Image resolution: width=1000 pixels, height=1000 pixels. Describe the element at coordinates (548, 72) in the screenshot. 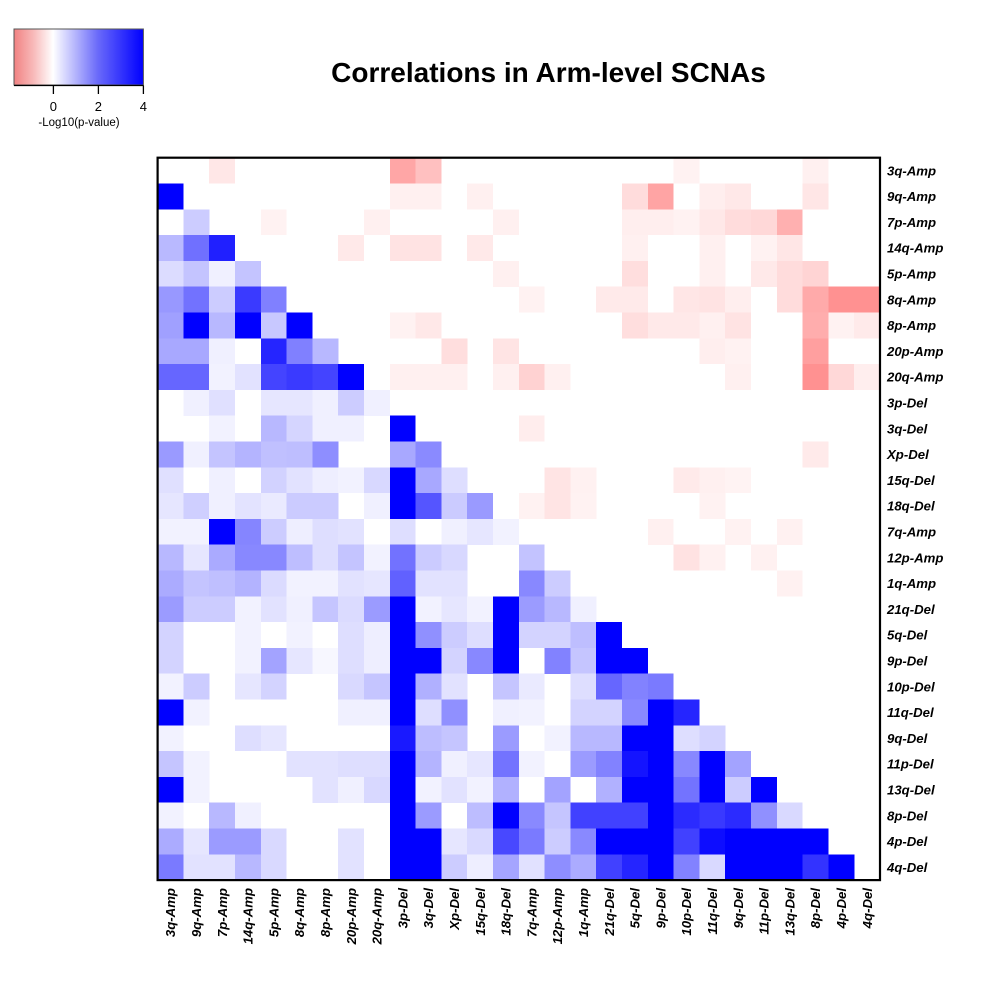

I see `svg-text:Correlations in Arm-level SCNA: Correlations in Arm-level SCNAs` at that location.